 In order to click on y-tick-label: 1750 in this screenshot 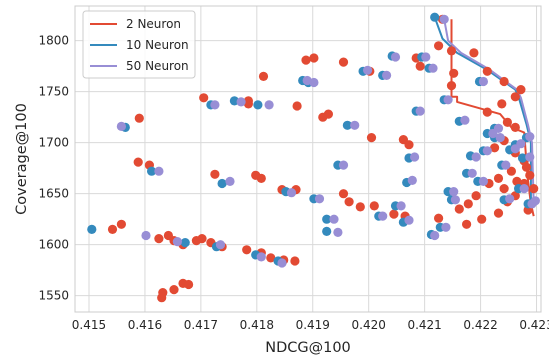, I will do `click(53, 92)`.